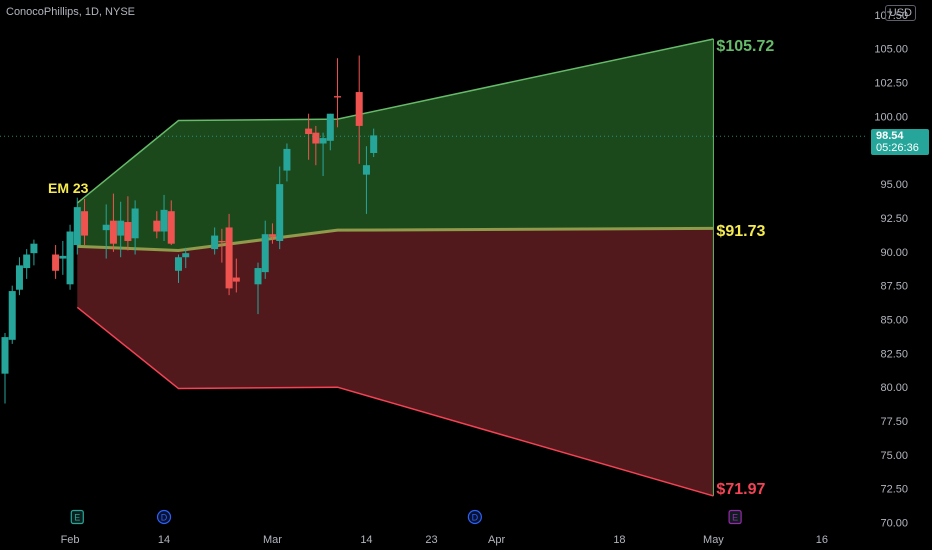 Image resolution: width=932 pixels, height=550 pixels. Describe the element at coordinates (619, 540) in the screenshot. I see `x-tick-label: 18` at that location.